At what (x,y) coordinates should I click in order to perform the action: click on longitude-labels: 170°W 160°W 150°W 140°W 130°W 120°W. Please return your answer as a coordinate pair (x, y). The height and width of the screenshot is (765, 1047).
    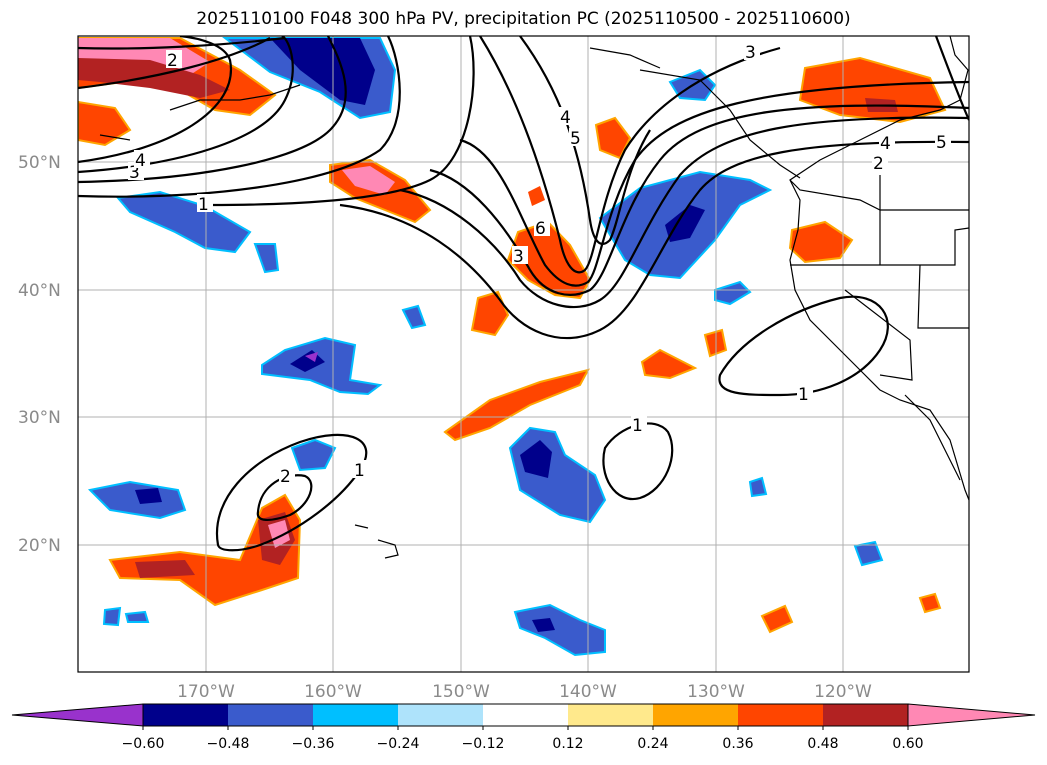
    Looking at the image, I should click on (524, 692).